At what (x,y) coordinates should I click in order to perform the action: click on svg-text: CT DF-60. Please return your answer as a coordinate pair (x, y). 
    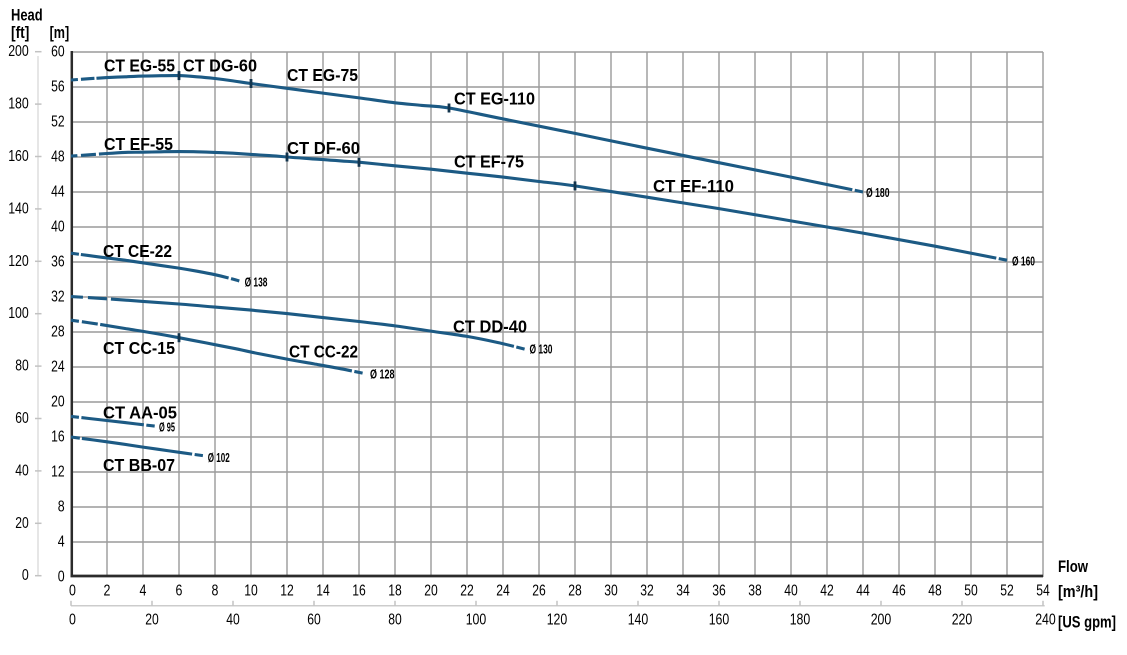
    Looking at the image, I should click on (323, 148).